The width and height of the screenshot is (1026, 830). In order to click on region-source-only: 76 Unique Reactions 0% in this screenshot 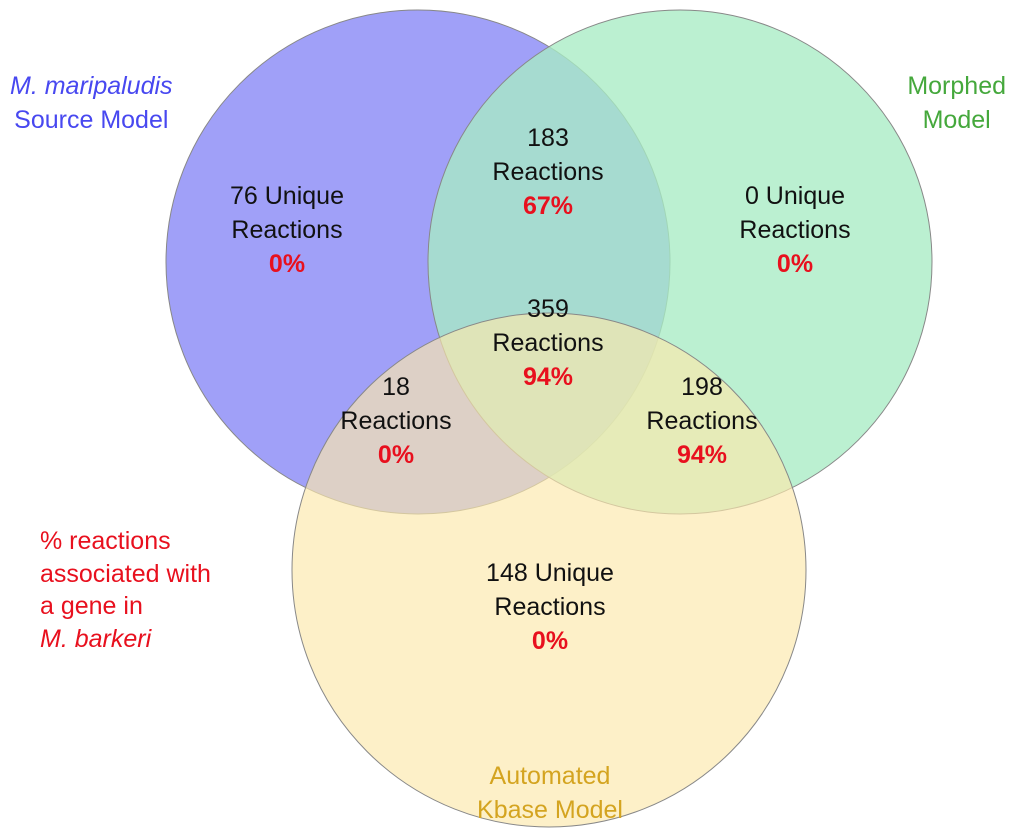, I will do `click(287, 230)`.